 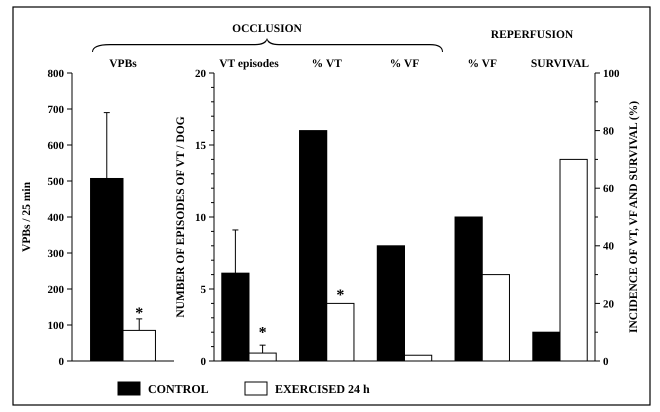 I want to click on y2-tick-label: 80, so click(x=608, y=131).